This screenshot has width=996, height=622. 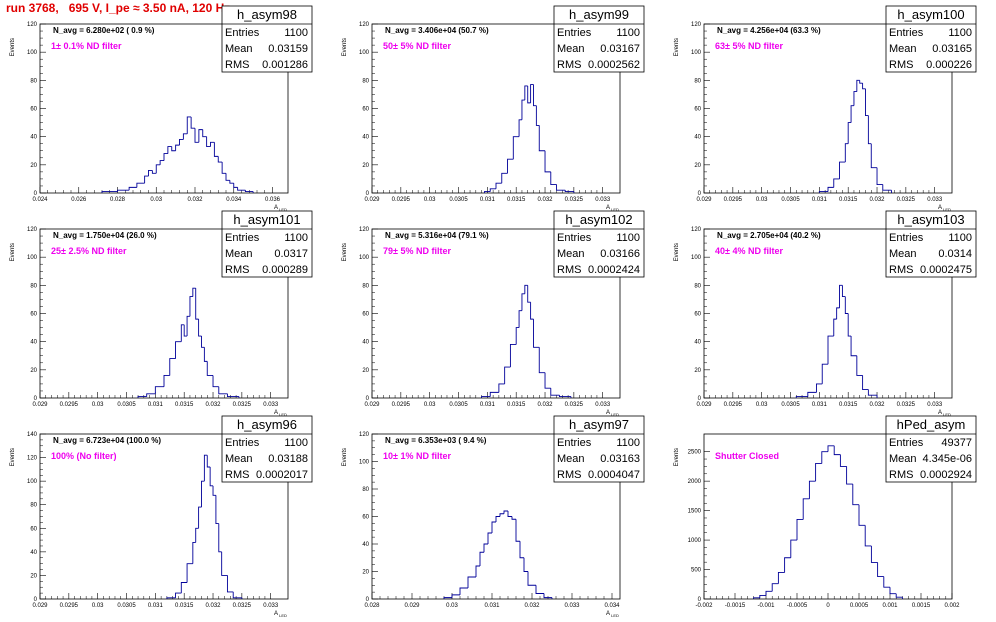 I want to click on y-tick-label: 2500, so click(x=695, y=453).